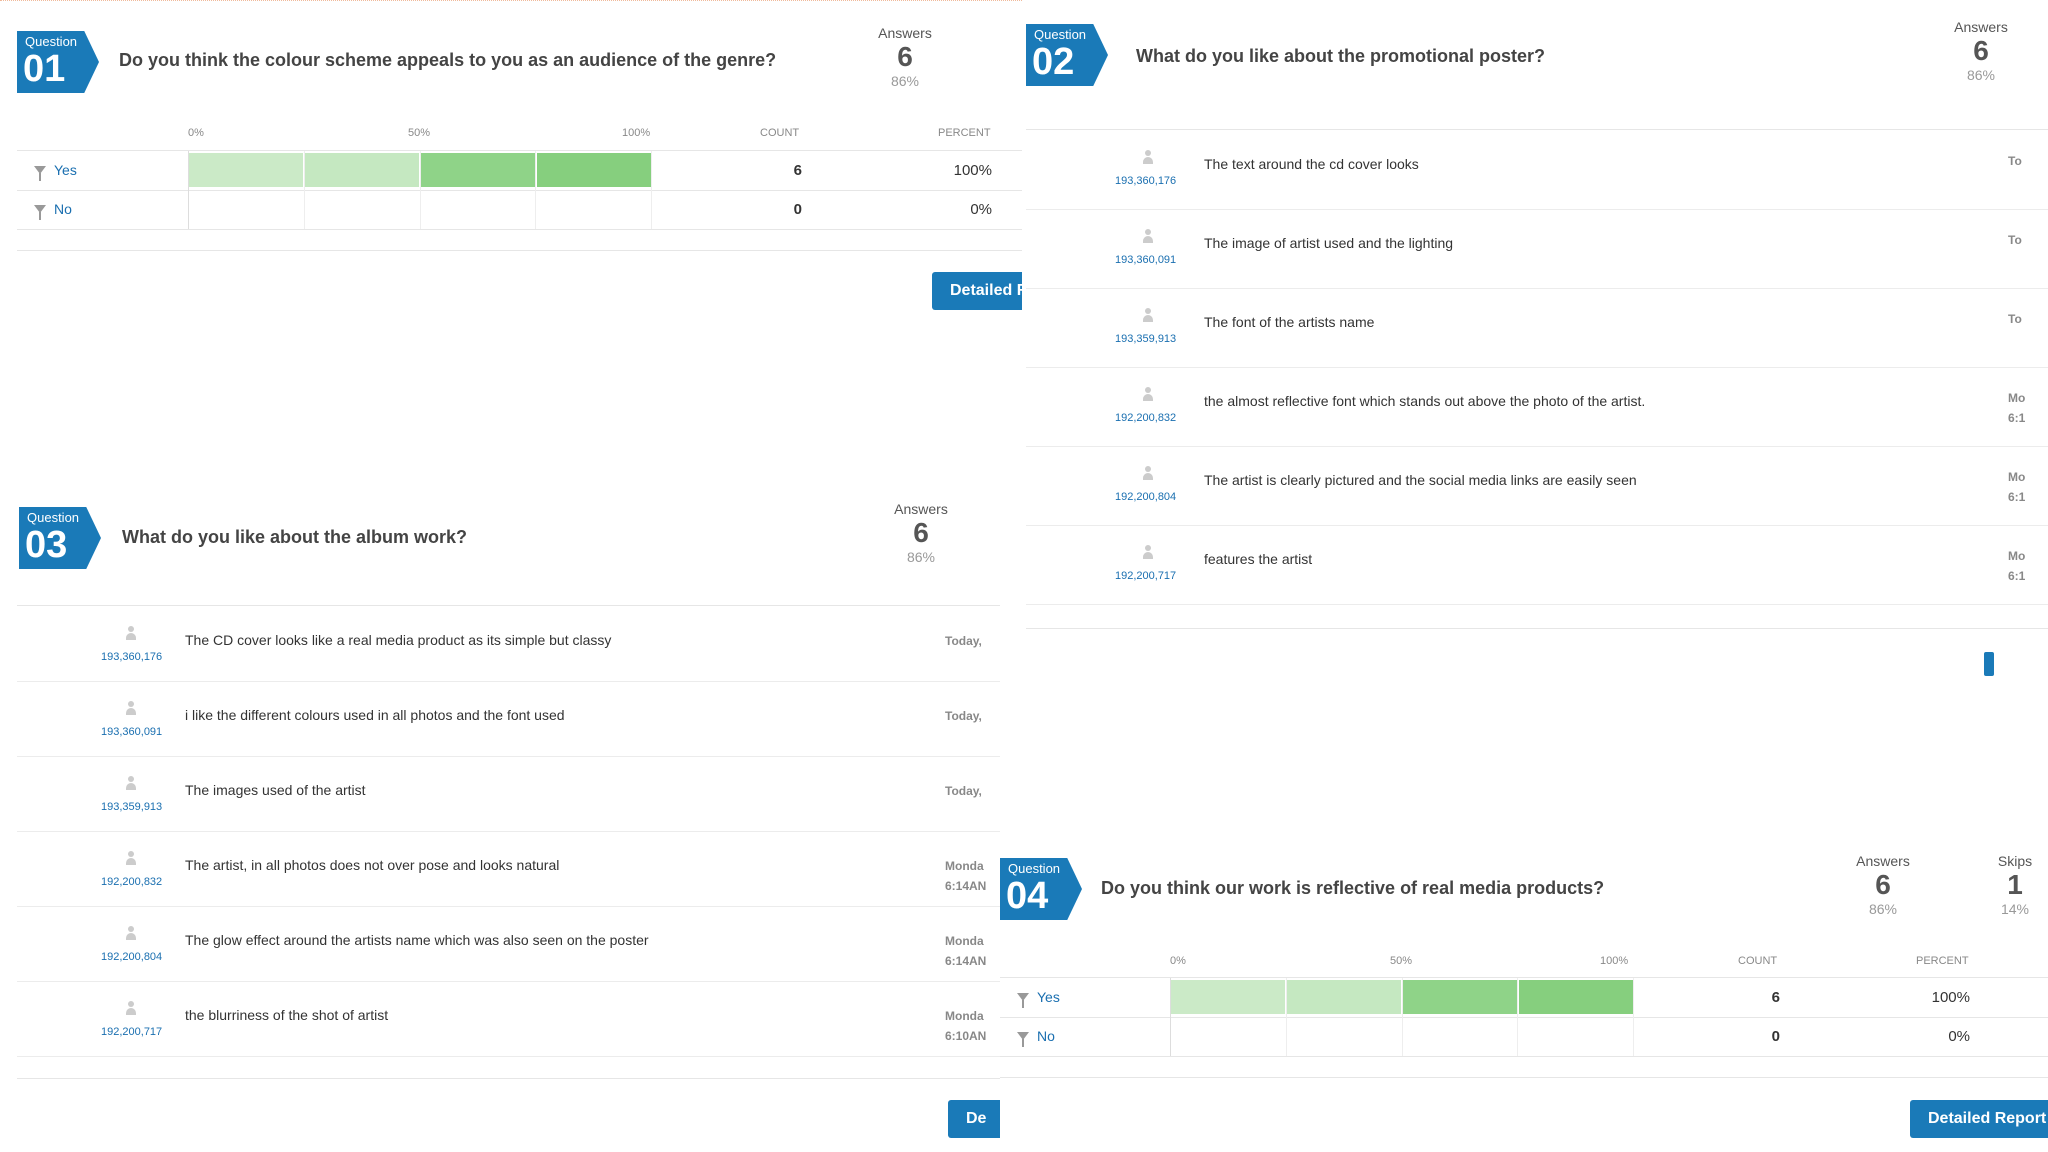 The image size is (2048, 1152). I want to click on response-time: 6:10AN, so click(966, 1036).